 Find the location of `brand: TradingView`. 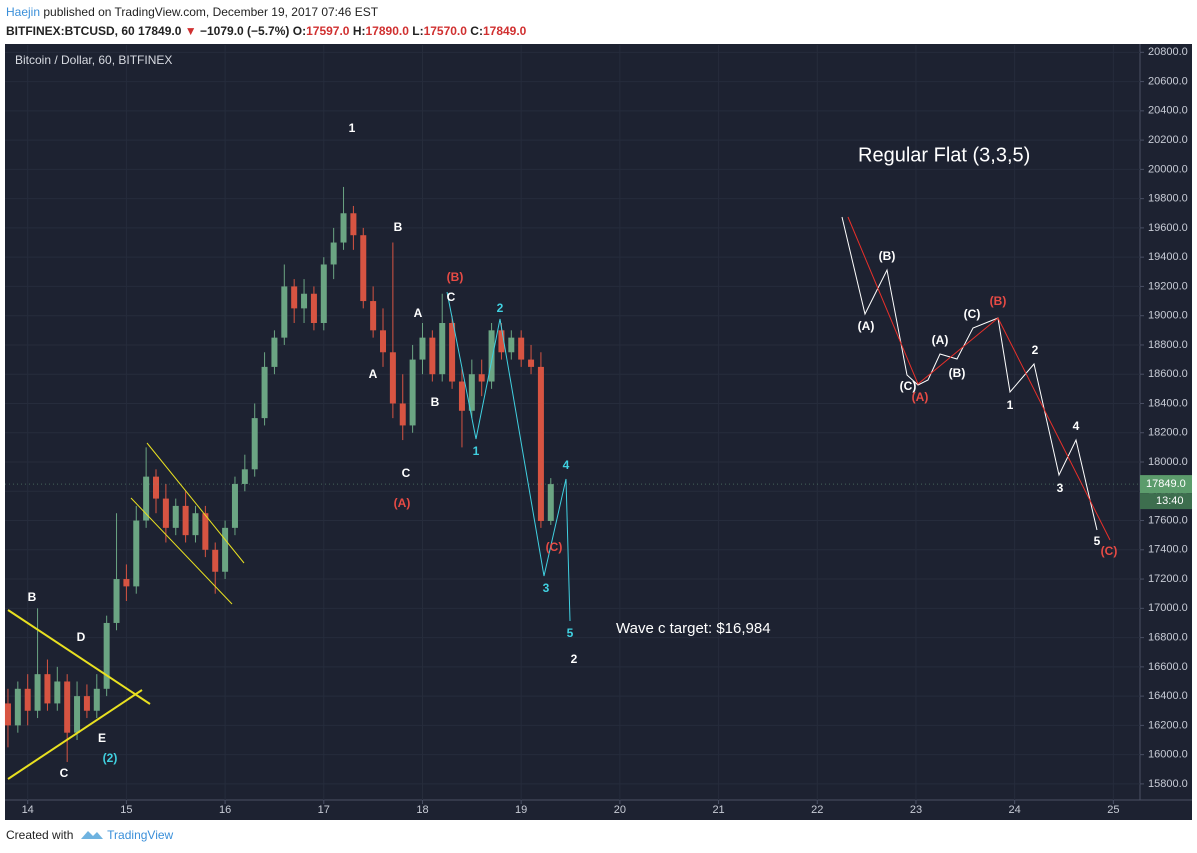

brand: TradingView is located at coordinates (140, 835).